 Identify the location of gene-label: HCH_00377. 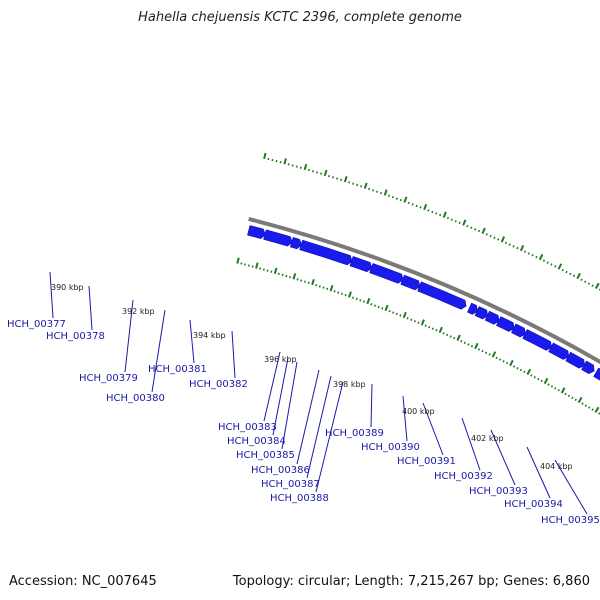
(36, 324).